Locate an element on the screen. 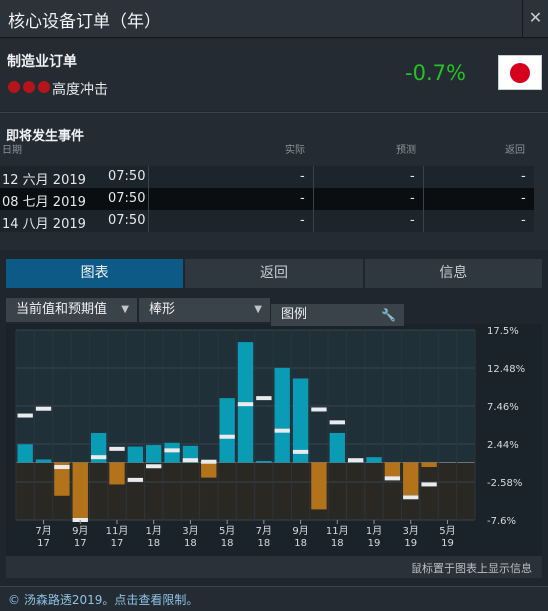  x-tick-month: 3月 is located at coordinates (411, 531).